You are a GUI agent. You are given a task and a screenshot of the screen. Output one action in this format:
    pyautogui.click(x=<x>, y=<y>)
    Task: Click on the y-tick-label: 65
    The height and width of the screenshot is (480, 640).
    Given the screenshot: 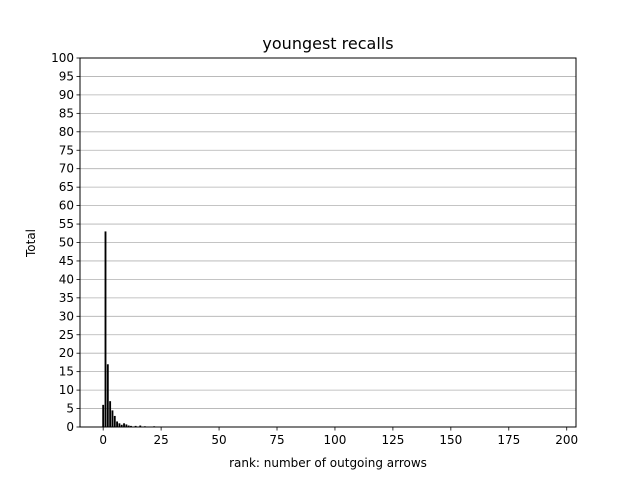 What is the action you would take?
    pyautogui.click(x=66, y=187)
    